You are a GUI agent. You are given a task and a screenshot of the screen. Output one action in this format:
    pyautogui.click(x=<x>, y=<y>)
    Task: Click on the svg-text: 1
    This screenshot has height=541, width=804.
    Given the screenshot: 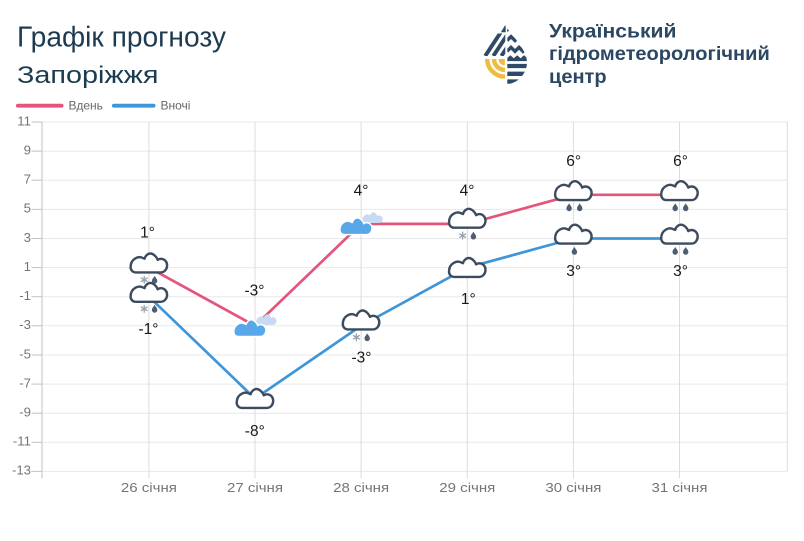 What is the action you would take?
    pyautogui.click(x=27, y=266)
    